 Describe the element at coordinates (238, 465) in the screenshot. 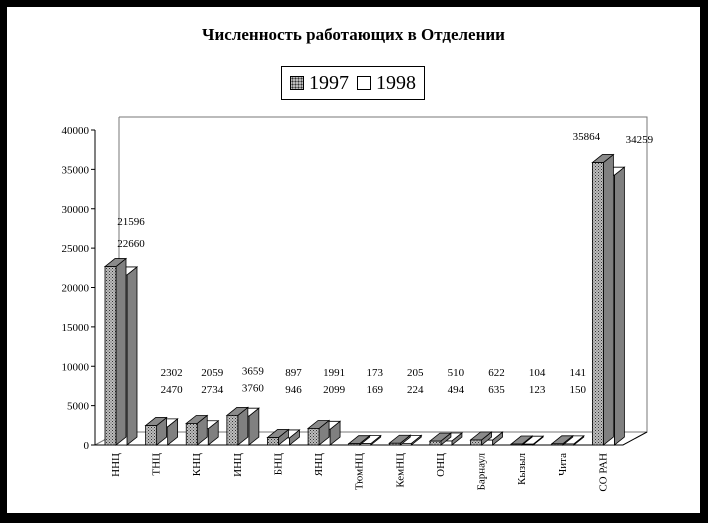

I see `x-category-label: ИНЦ` at that location.